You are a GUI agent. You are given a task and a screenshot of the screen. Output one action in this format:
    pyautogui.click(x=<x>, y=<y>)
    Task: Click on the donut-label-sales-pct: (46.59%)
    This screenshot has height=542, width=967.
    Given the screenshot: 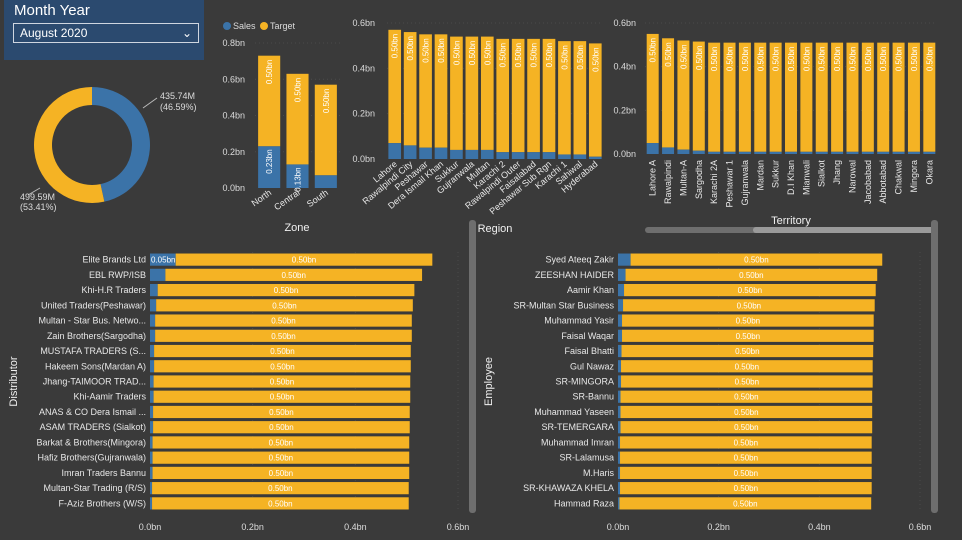 What is the action you would take?
    pyautogui.click(x=178, y=107)
    